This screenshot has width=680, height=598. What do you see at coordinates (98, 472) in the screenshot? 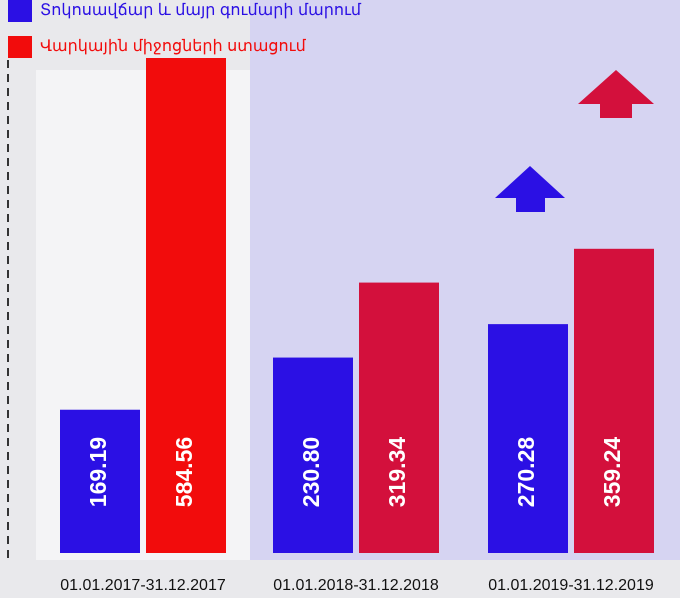
I see `value-label: 169.19` at bounding box center [98, 472].